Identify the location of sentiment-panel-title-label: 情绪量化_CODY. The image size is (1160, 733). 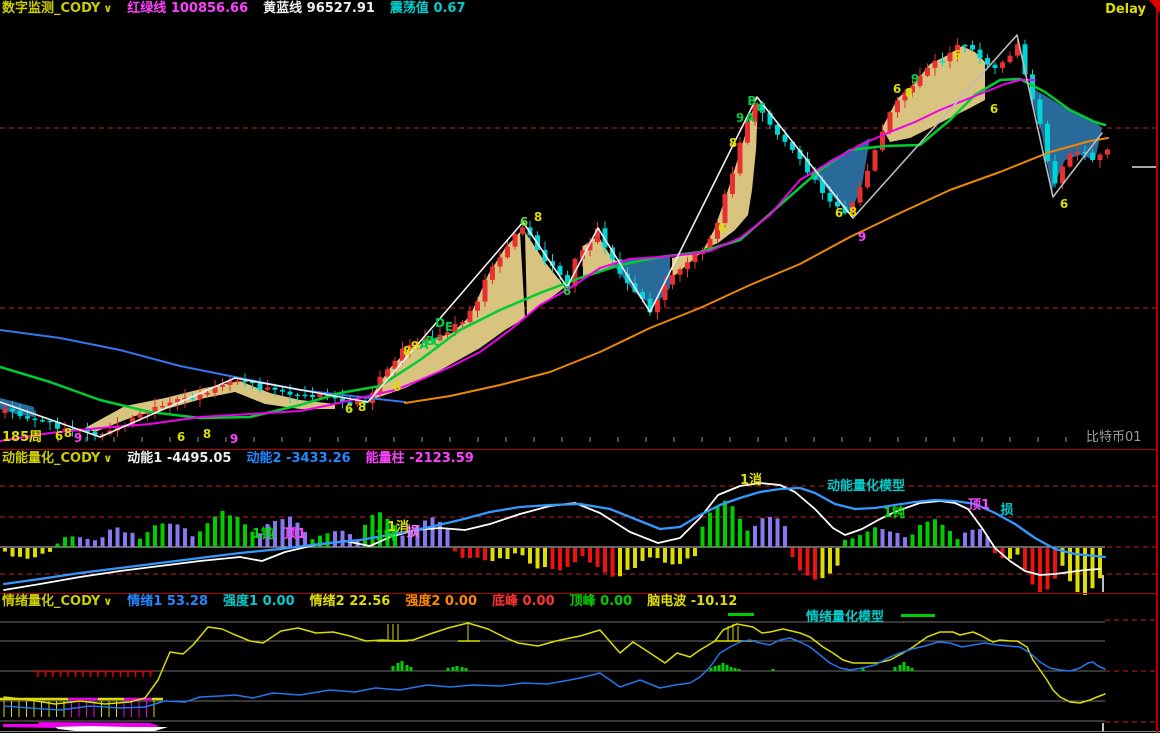
(51, 601).